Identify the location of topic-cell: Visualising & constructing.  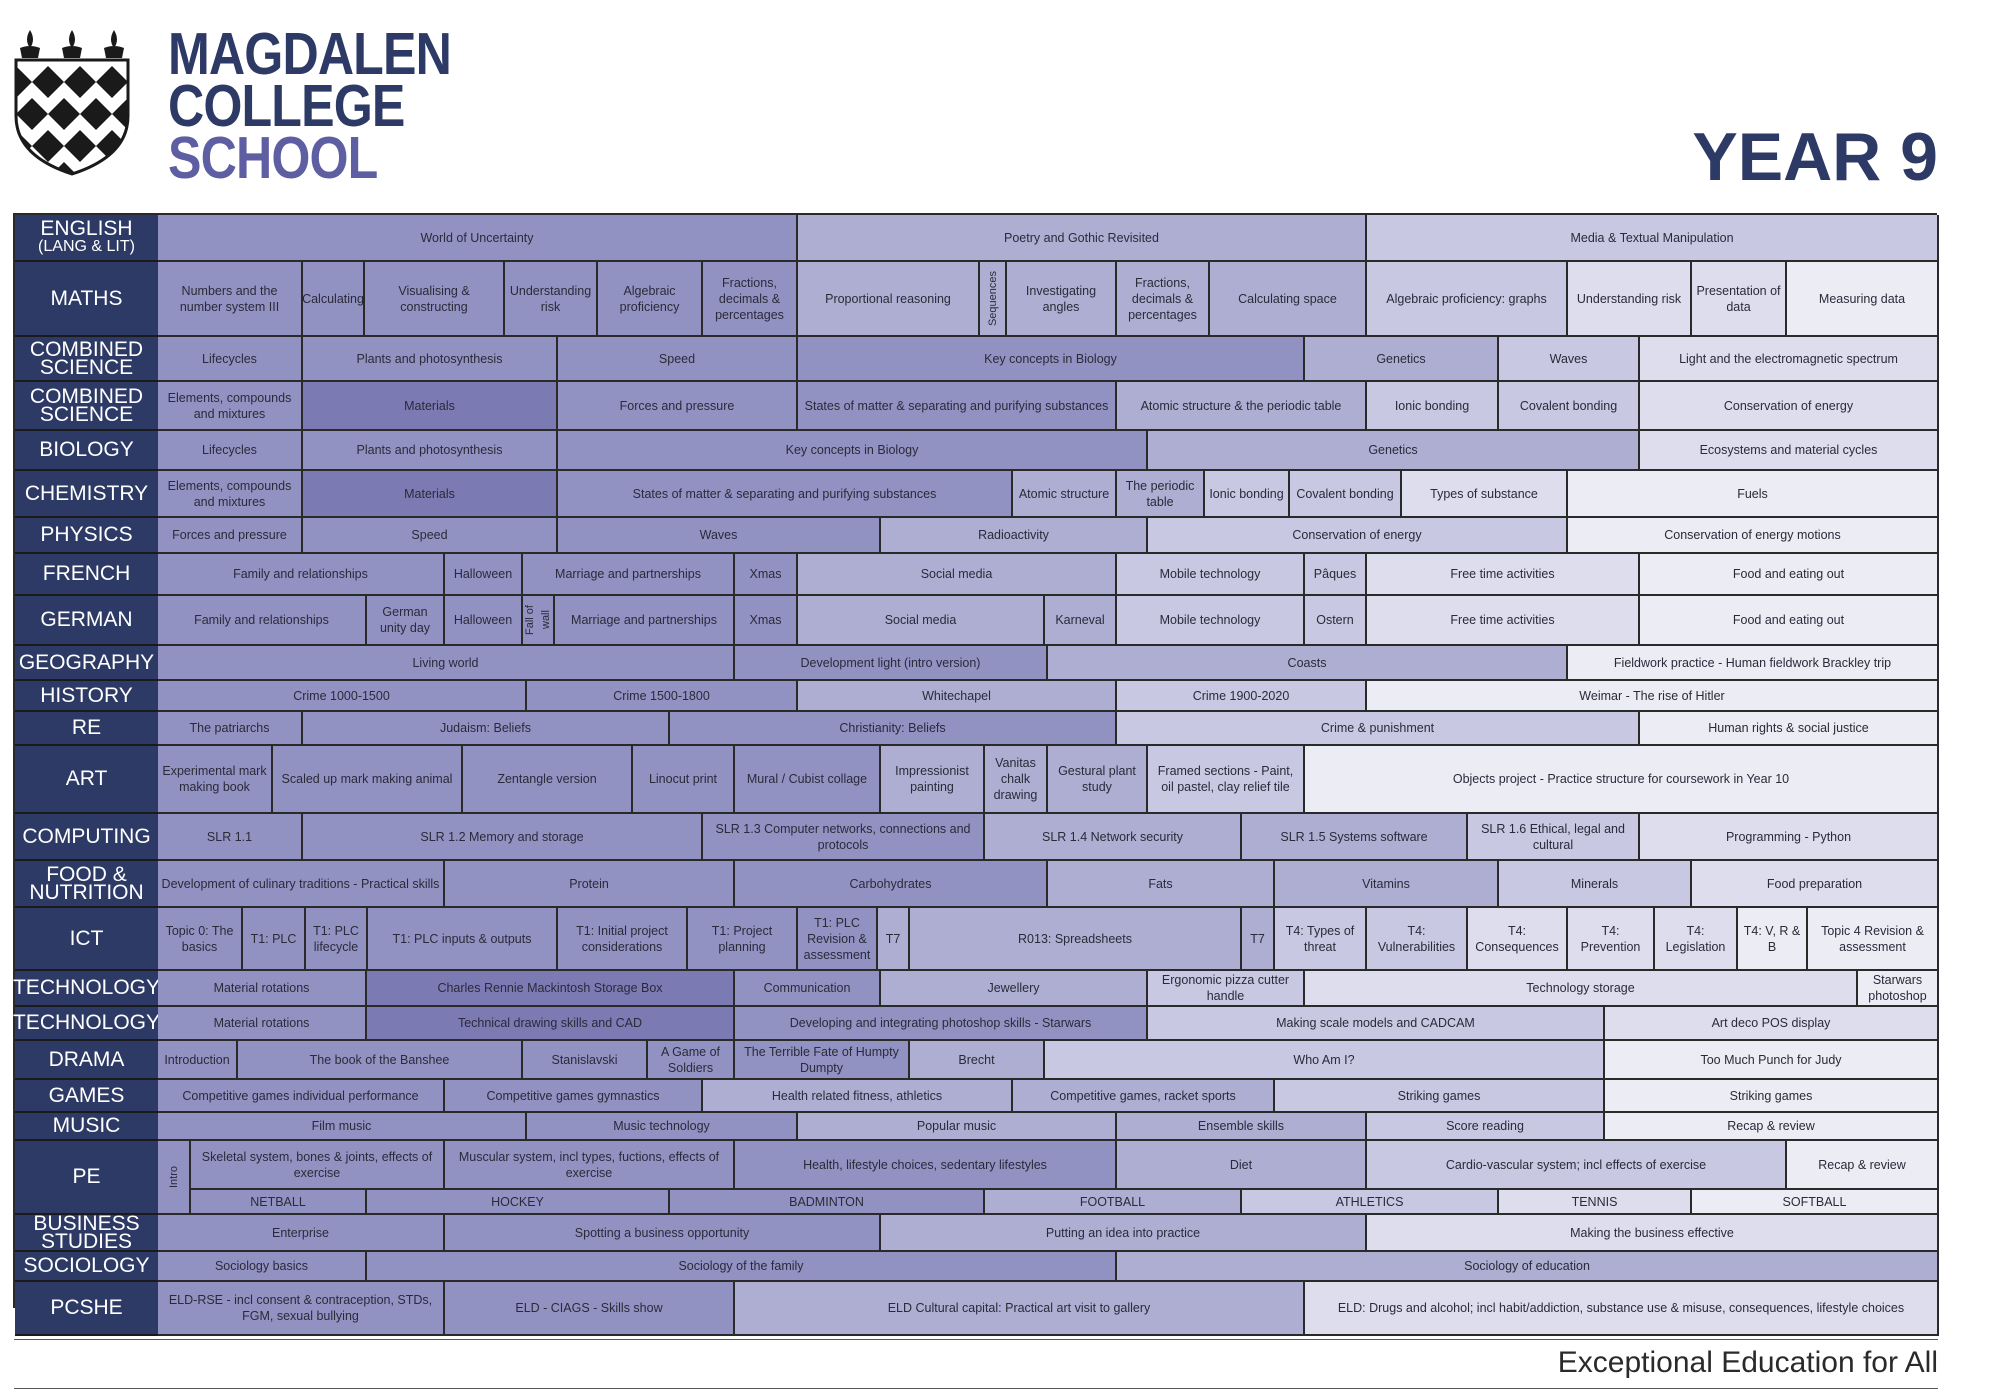
(435, 299).